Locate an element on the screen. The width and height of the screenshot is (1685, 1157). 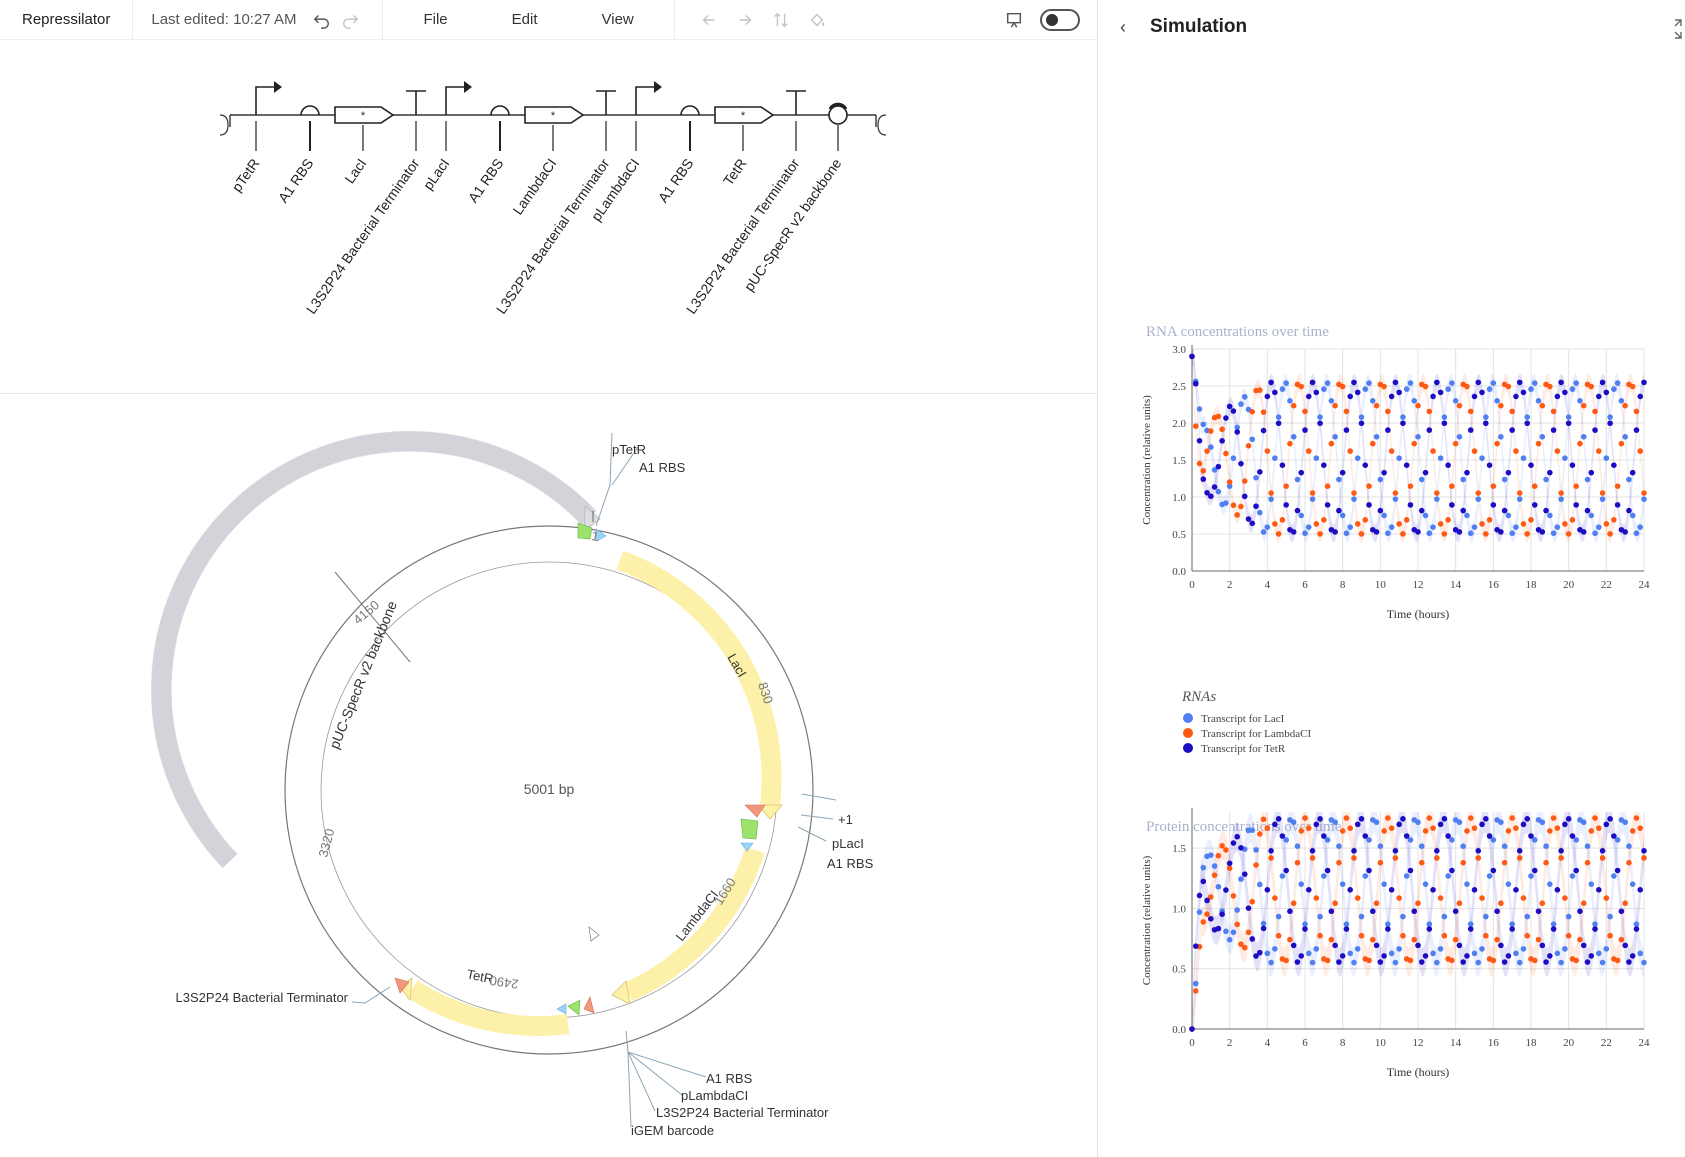
term-bottom-annotation: L3S2P24 Bacterial Terminator is located at coordinates (742, 1112).